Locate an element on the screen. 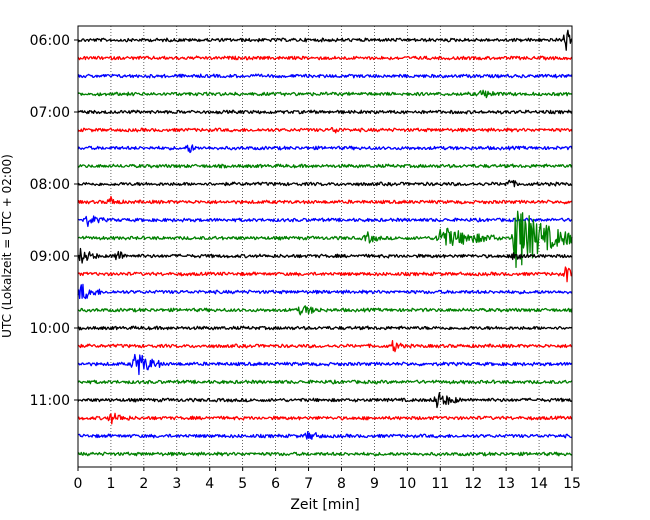 This screenshot has height=520, width=650. y-axis-ticks: 06:00 07:00 08:00 09:00 10:00 11:00 is located at coordinates (54, 221).